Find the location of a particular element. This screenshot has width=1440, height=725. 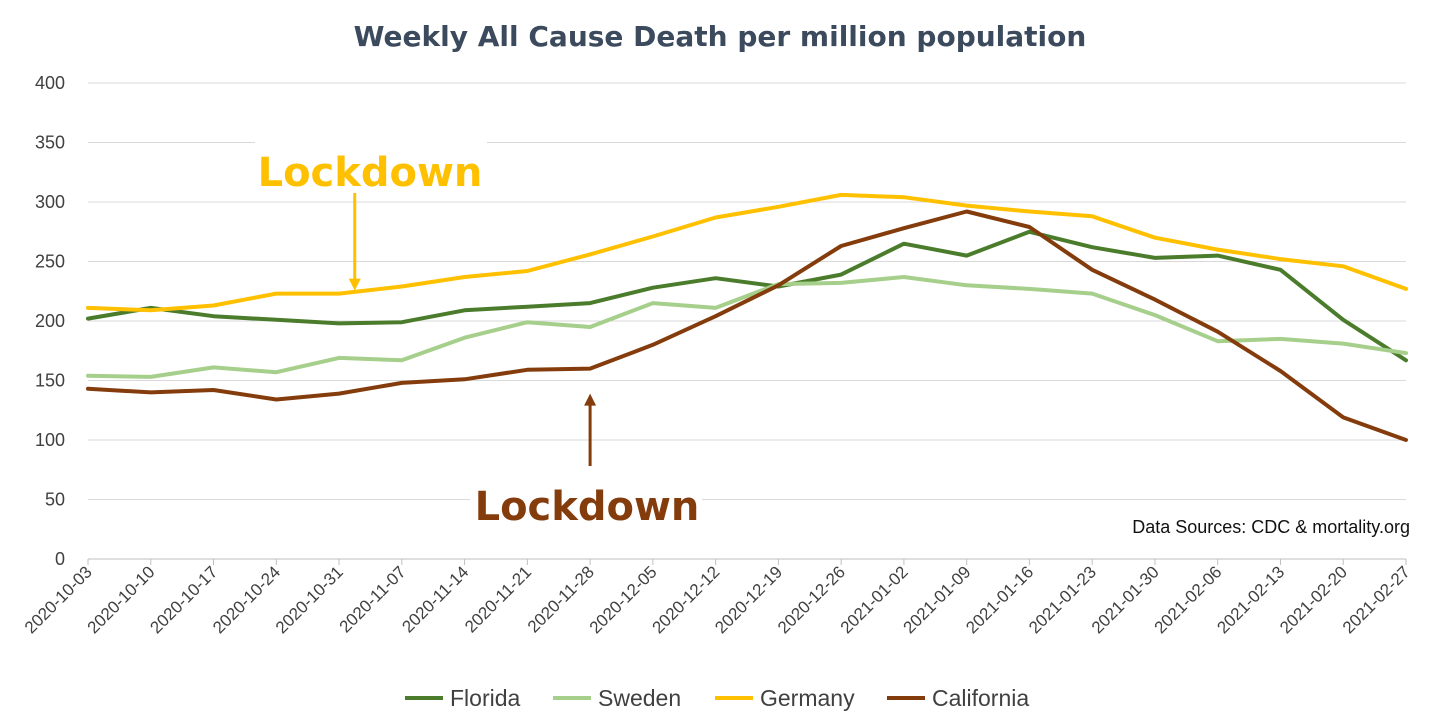

y-tick-label: 300 is located at coordinates (50, 202).